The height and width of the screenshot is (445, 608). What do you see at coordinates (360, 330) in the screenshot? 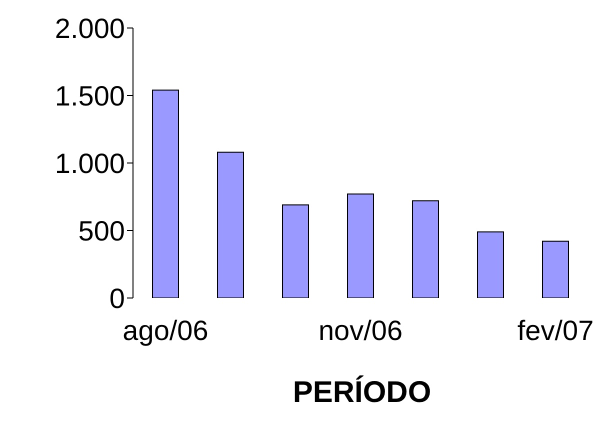
I see `x-tick-label: nov/06` at bounding box center [360, 330].